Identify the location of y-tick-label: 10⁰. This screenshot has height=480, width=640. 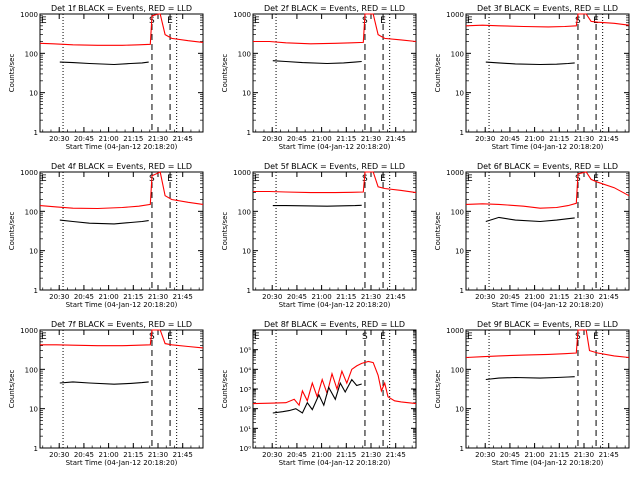
(245, 449).